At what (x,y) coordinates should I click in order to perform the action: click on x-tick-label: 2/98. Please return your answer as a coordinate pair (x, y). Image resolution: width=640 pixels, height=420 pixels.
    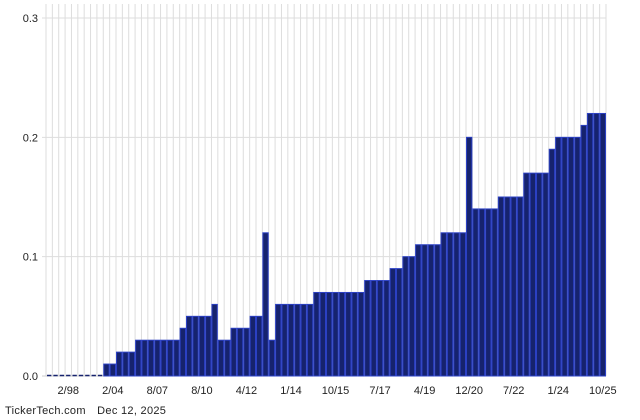
    Looking at the image, I should click on (68, 391).